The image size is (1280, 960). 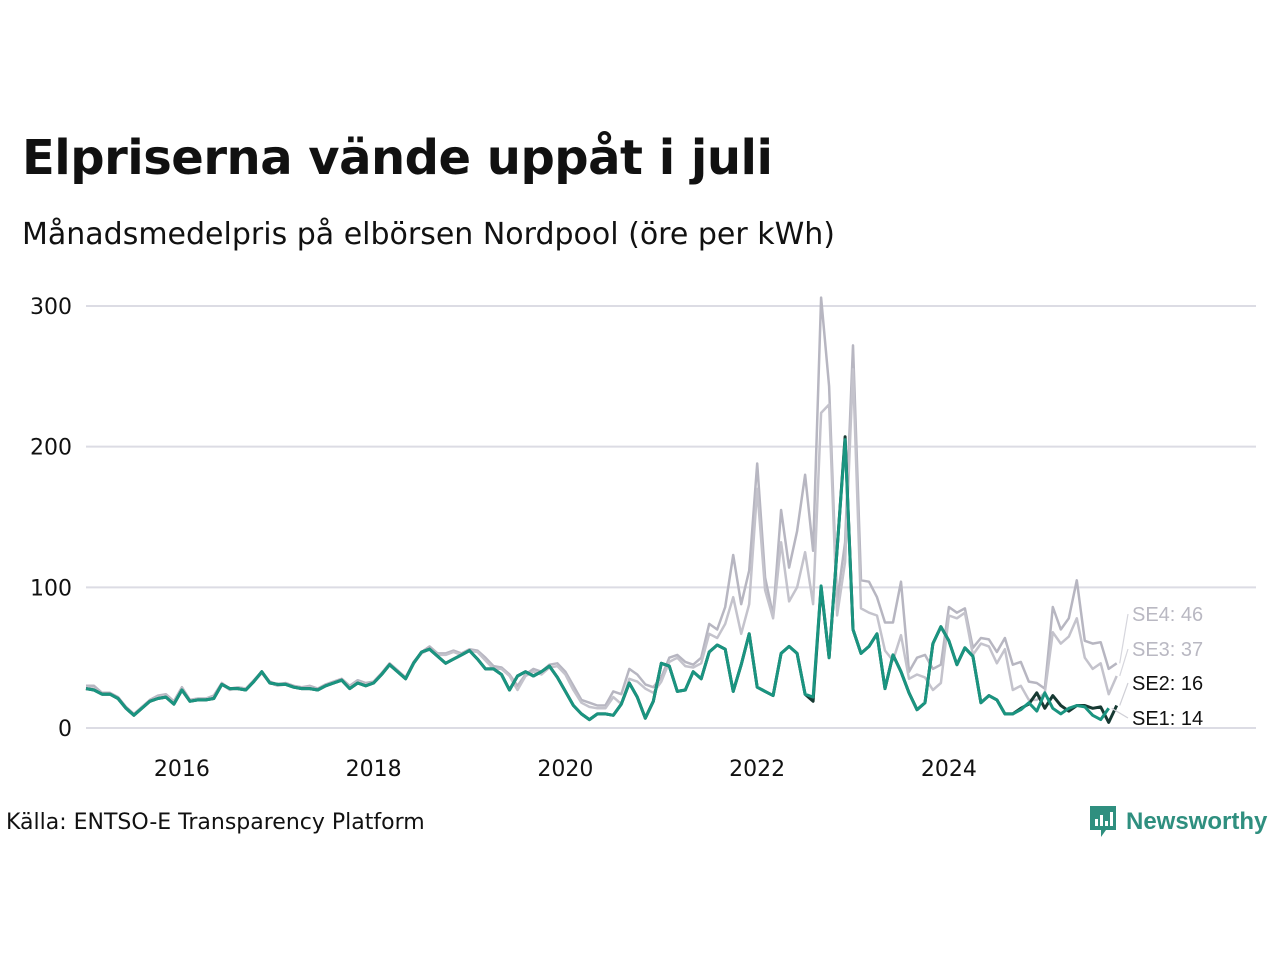 I want to click on end-label-se3: SE3: 37, so click(x=1167, y=650).